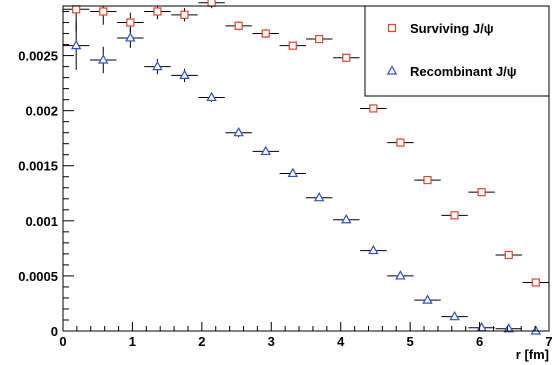  I want to click on legend-box, so click(457, 51).